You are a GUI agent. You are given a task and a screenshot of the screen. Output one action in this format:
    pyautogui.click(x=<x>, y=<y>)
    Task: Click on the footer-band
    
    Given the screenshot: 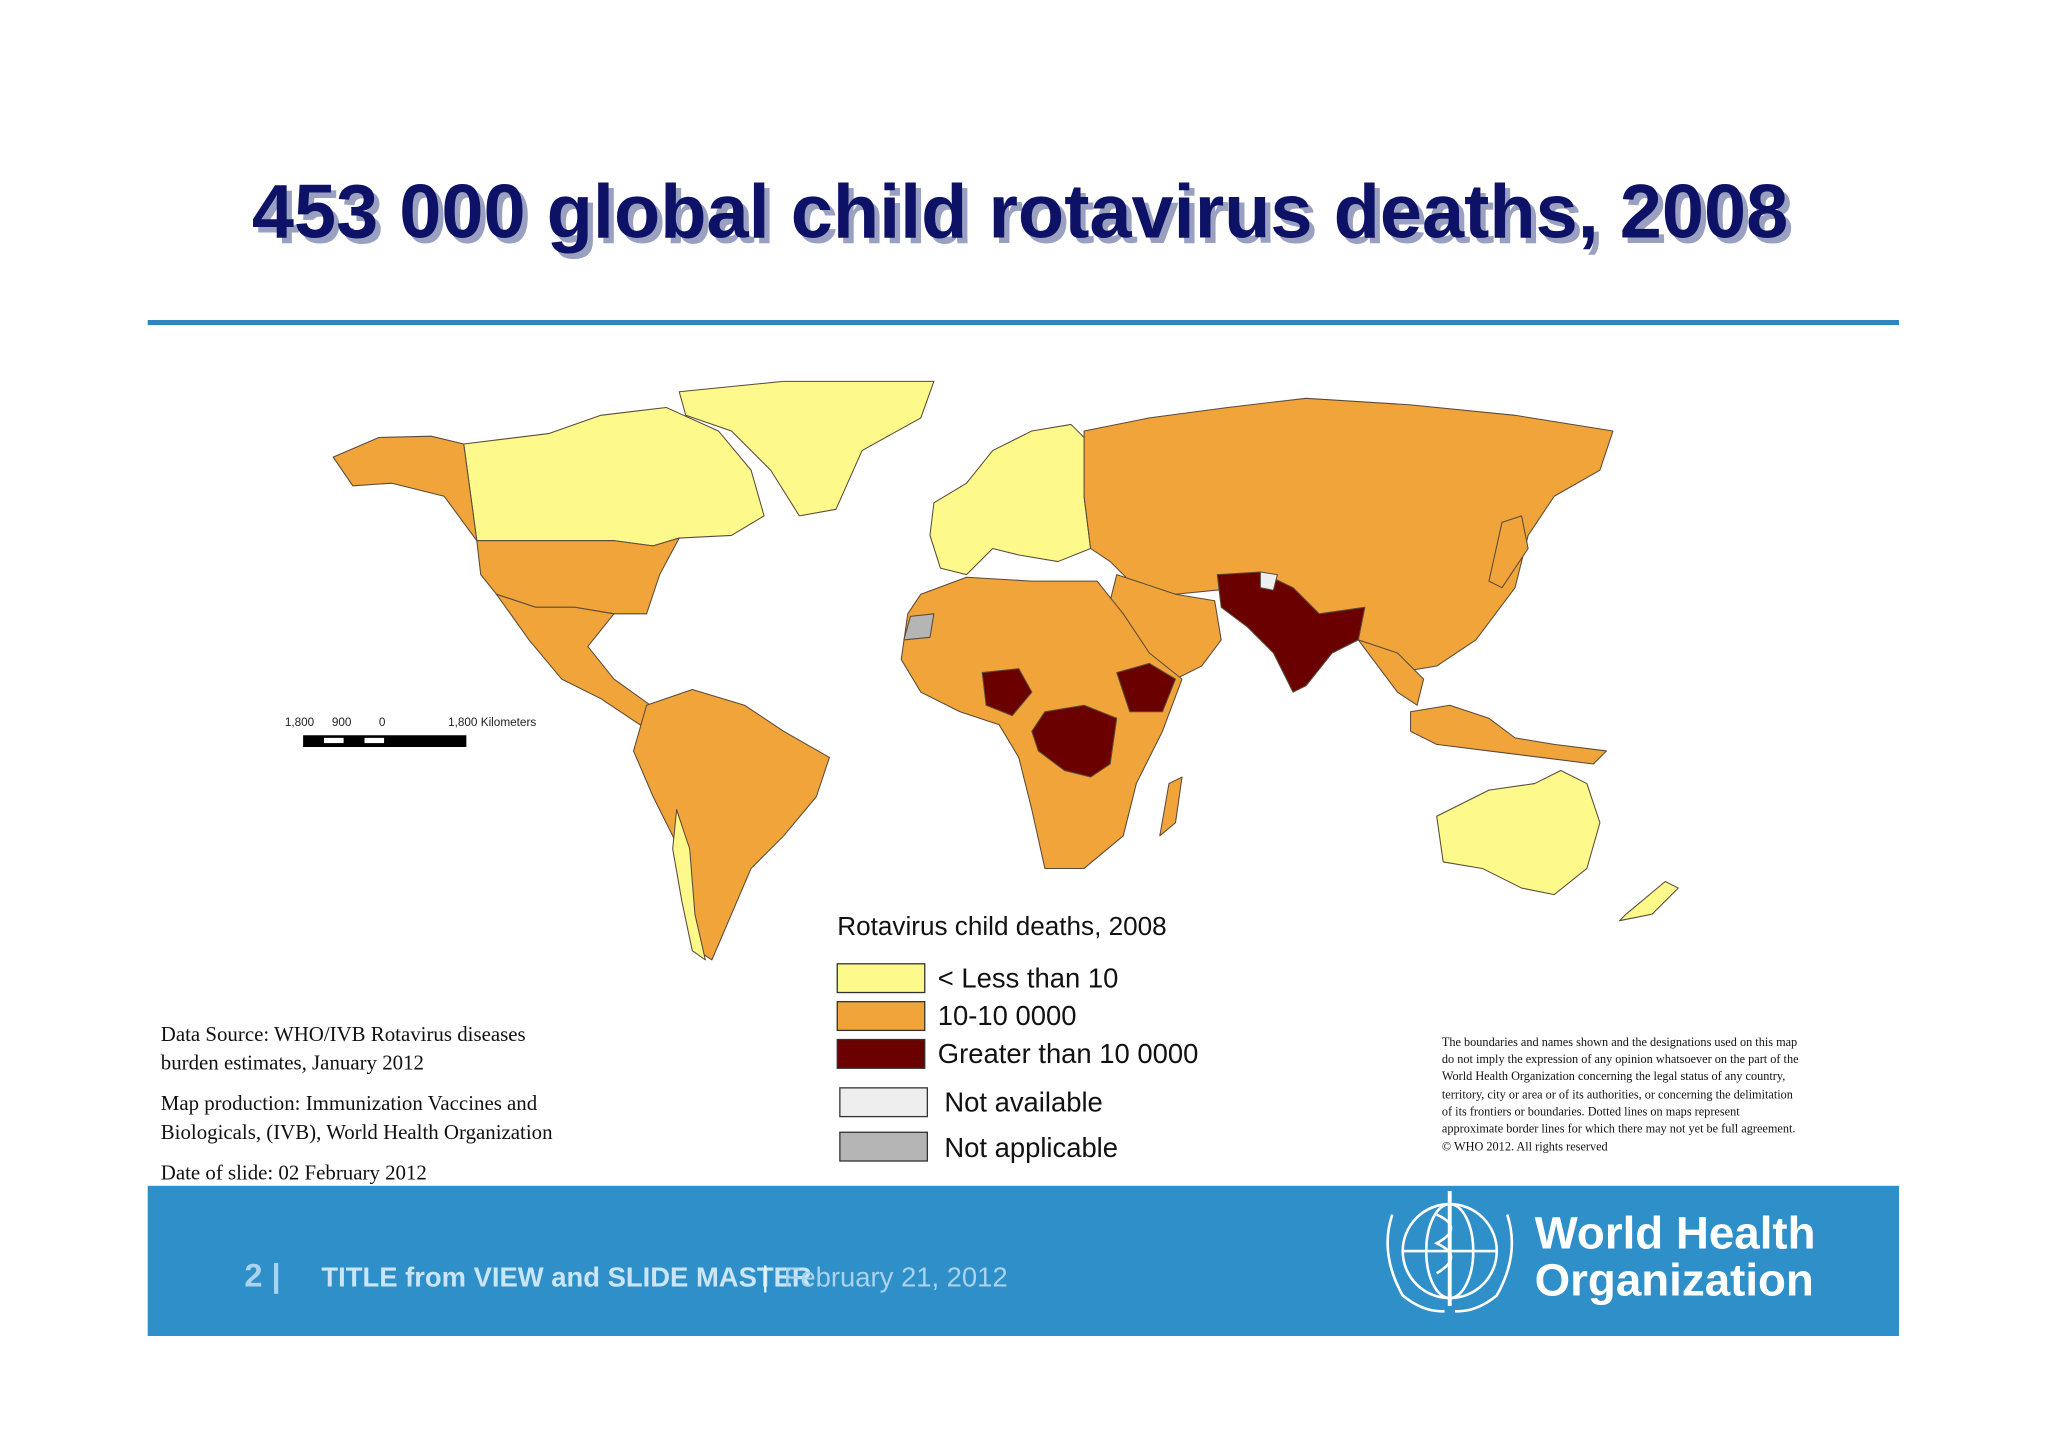 What is the action you would take?
    pyautogui.click(x=1023, y=1260)
    